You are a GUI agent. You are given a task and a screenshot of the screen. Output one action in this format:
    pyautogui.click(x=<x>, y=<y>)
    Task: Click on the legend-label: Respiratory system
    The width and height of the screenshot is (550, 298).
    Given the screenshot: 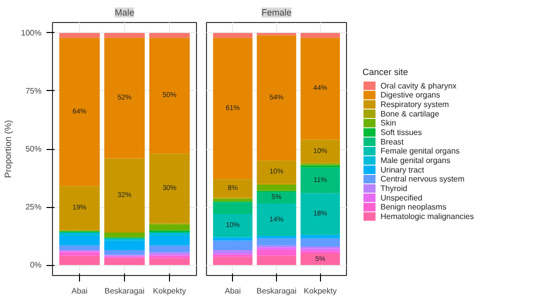 What is the action you would take?
    pyautogui.click(x=415, y=104)
    